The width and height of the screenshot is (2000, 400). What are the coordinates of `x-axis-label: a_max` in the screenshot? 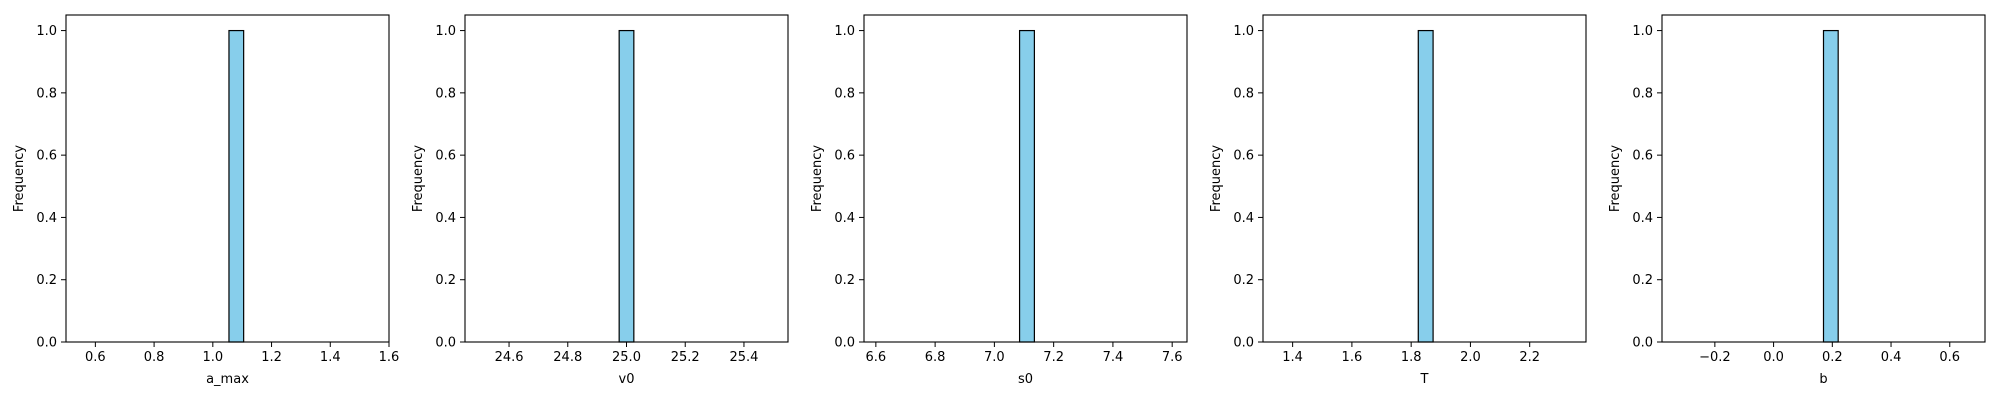 It's located at (227, 379).